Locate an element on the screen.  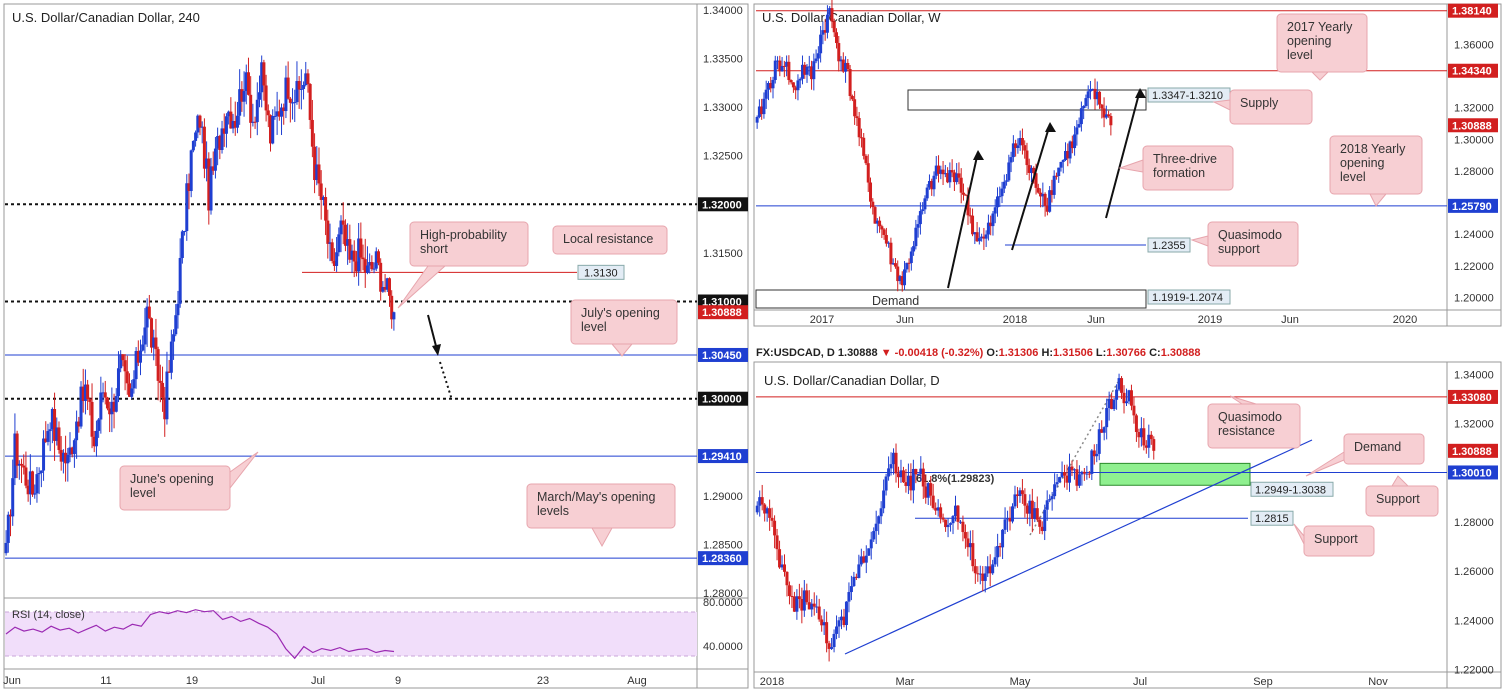
d-ohlc-part: O: is located at coordinates (992, 353).